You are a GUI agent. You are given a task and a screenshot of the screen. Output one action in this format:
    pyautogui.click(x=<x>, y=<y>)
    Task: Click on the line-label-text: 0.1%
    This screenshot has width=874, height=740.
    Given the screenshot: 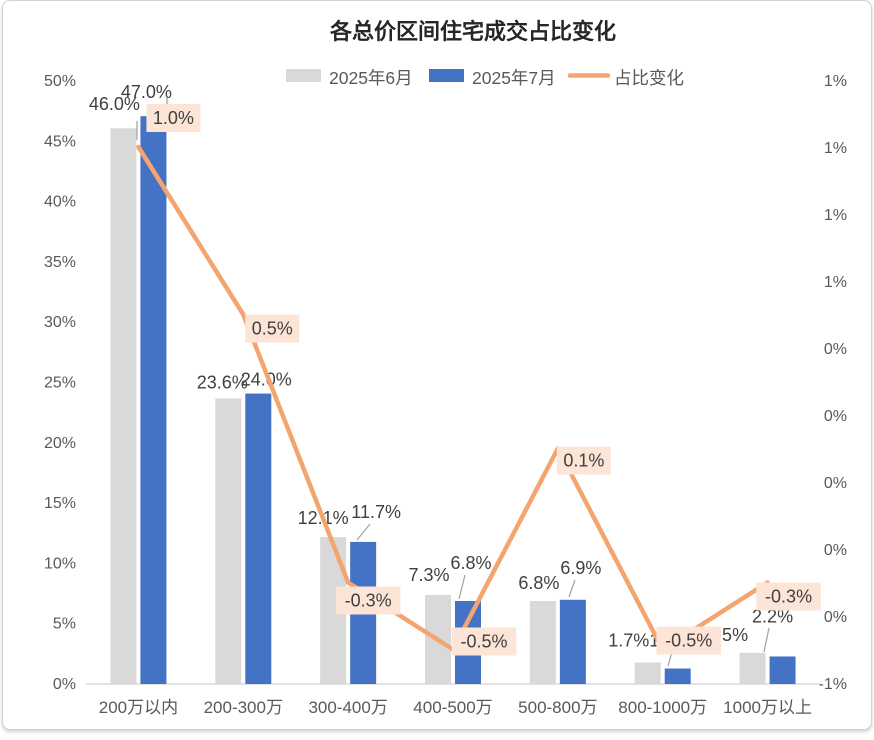 What is the action you would take?
    pyautogui.click(x=583, y=461)
    